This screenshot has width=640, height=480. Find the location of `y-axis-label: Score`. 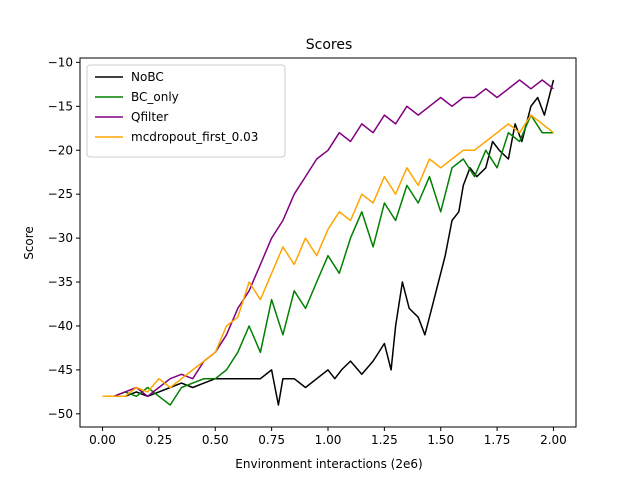

y-axis-label: Score is located at coordinates (29, 243).